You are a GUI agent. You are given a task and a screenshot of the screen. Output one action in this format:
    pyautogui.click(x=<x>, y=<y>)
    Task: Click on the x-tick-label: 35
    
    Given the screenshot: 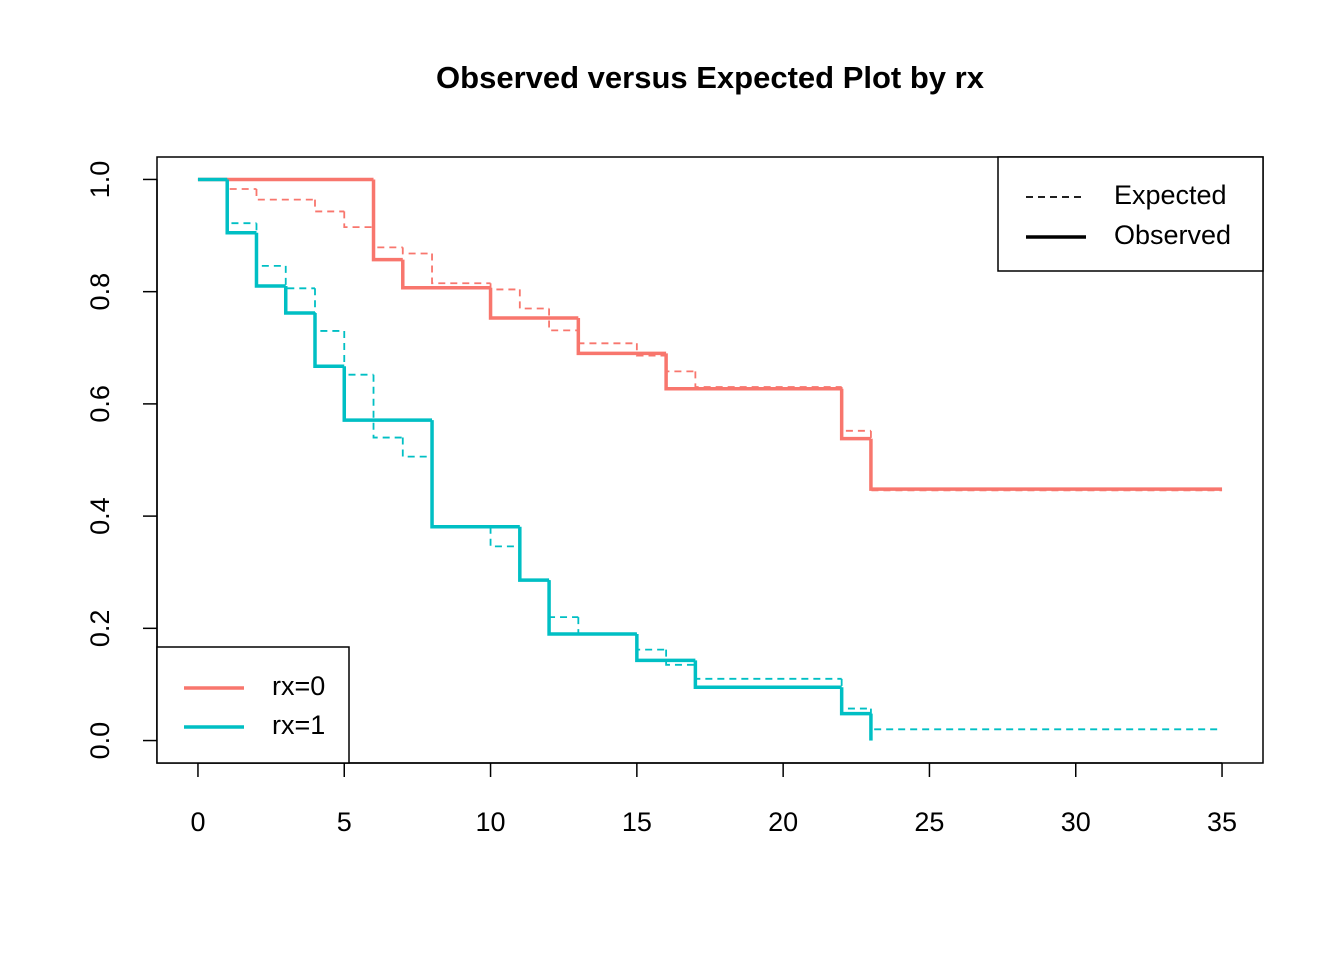 What is the action you would take?
    pyautogui.click(x=1222, y=822)
    